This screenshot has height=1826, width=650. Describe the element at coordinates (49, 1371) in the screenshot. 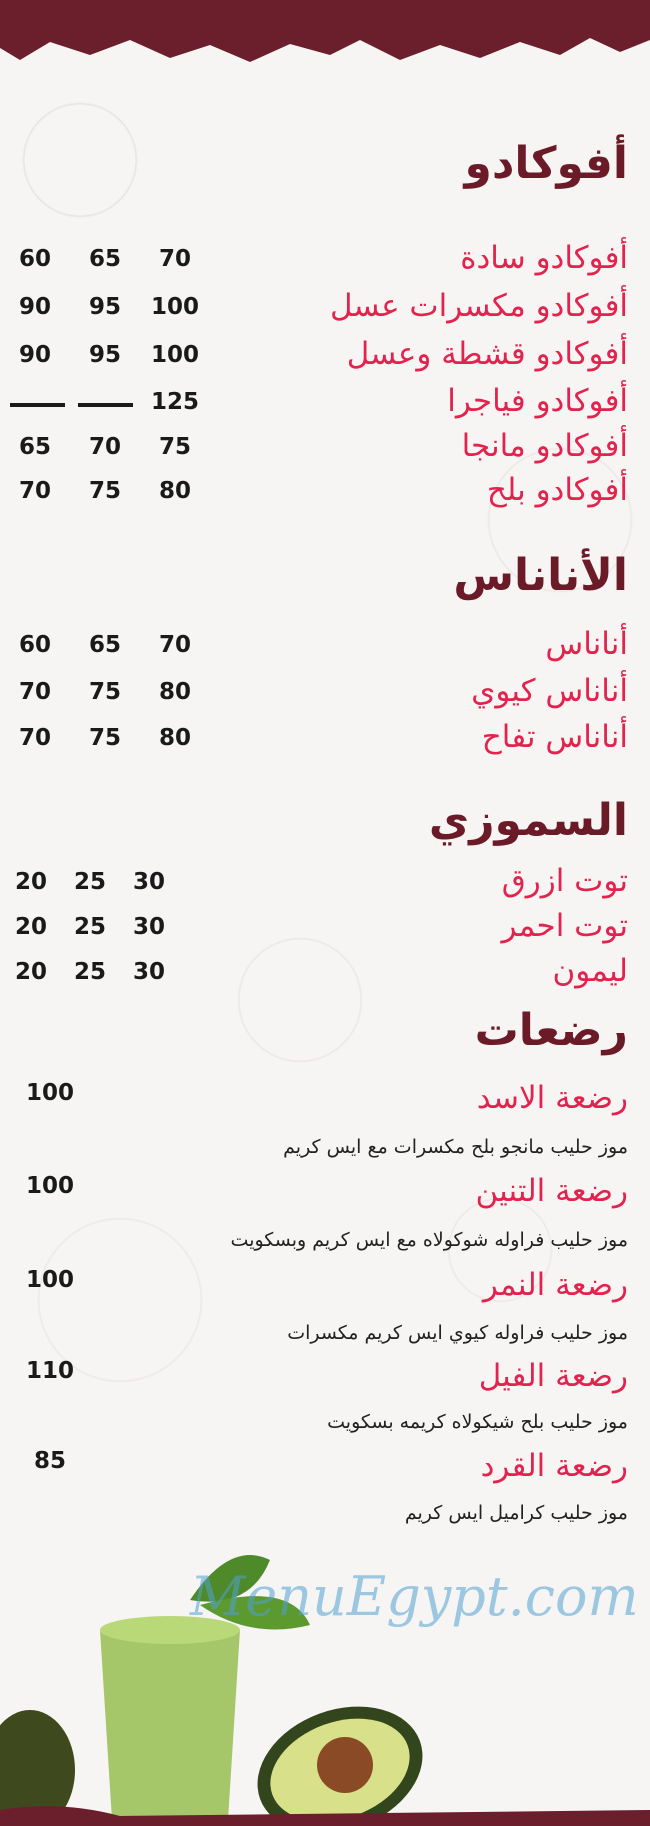

I see `price: 110` at that location.